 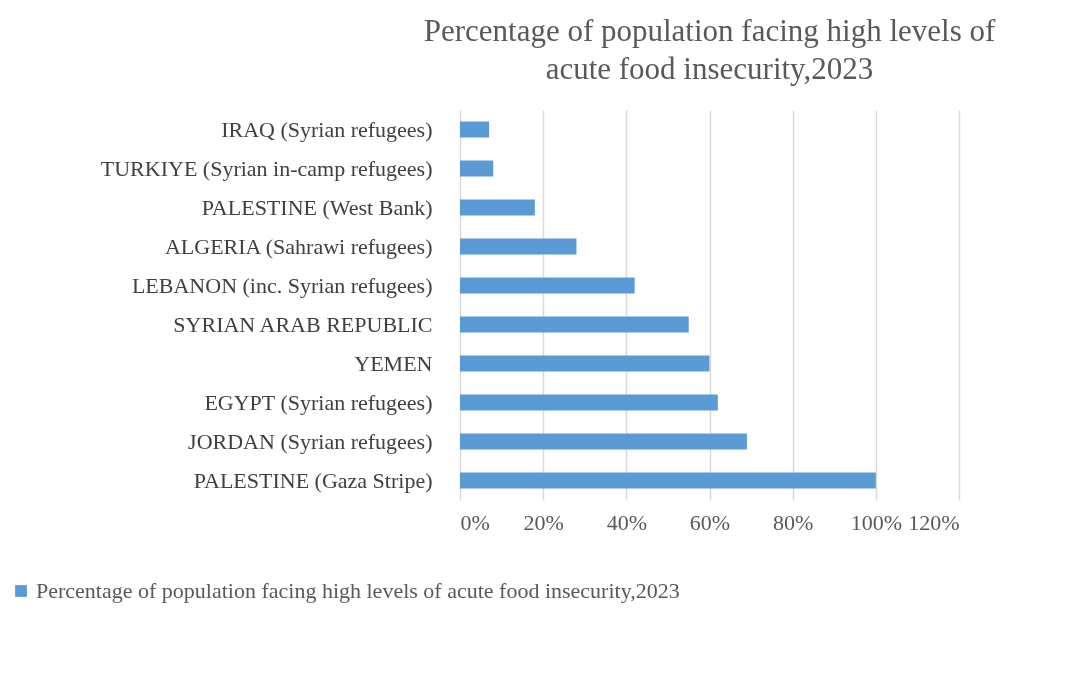 I want to click on y-tick-label: PALESTINE (Gaza Stripe), so click(x=313, y=480).